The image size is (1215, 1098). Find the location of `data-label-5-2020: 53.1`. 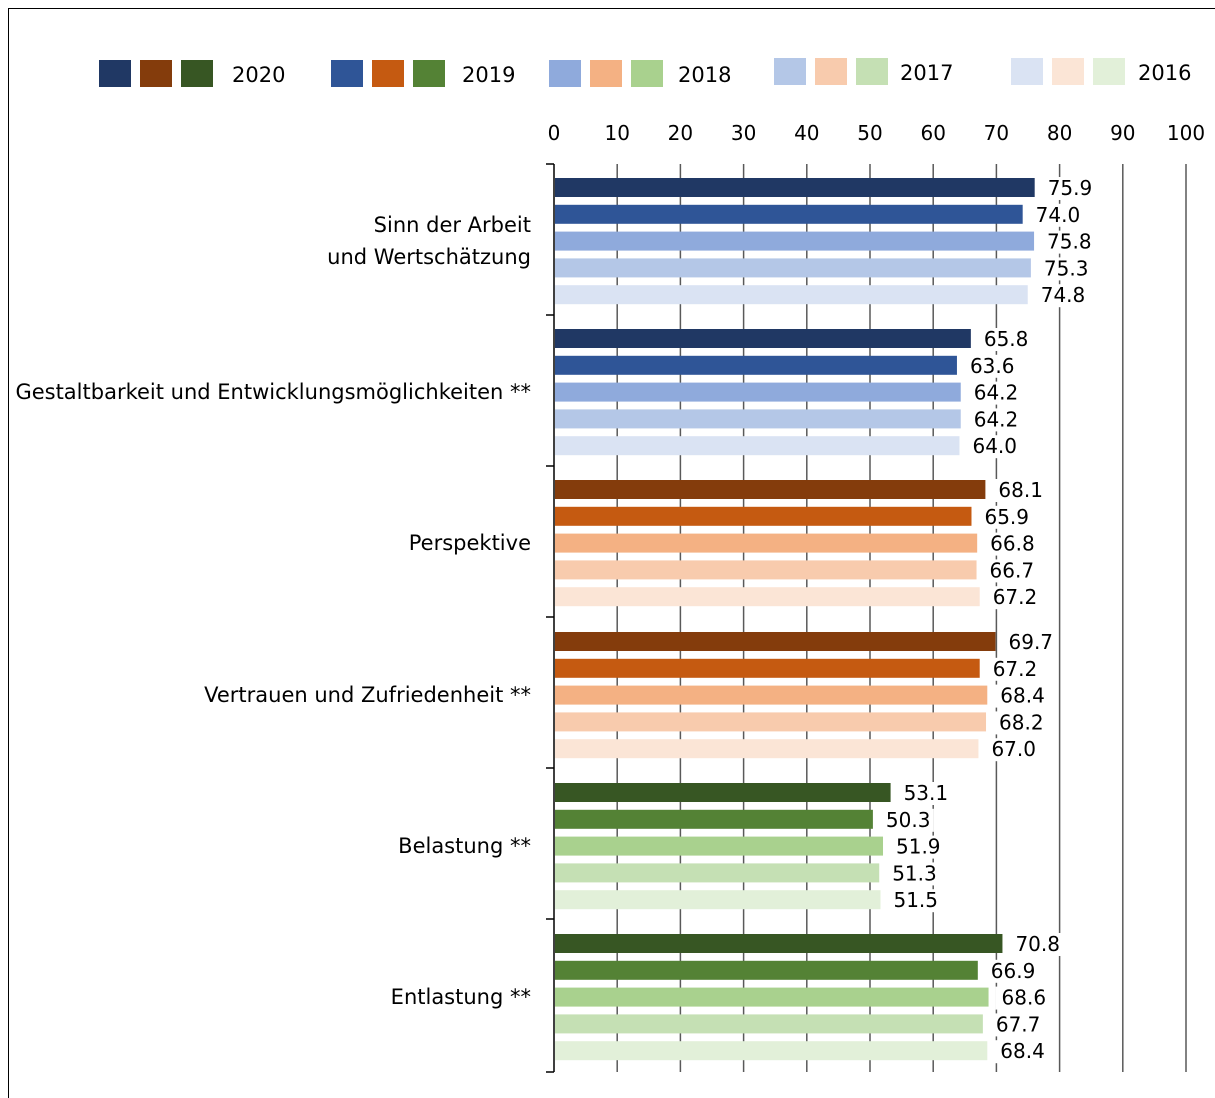

data-label-5-2020: 53.1 is located at coordinates (926, 793).